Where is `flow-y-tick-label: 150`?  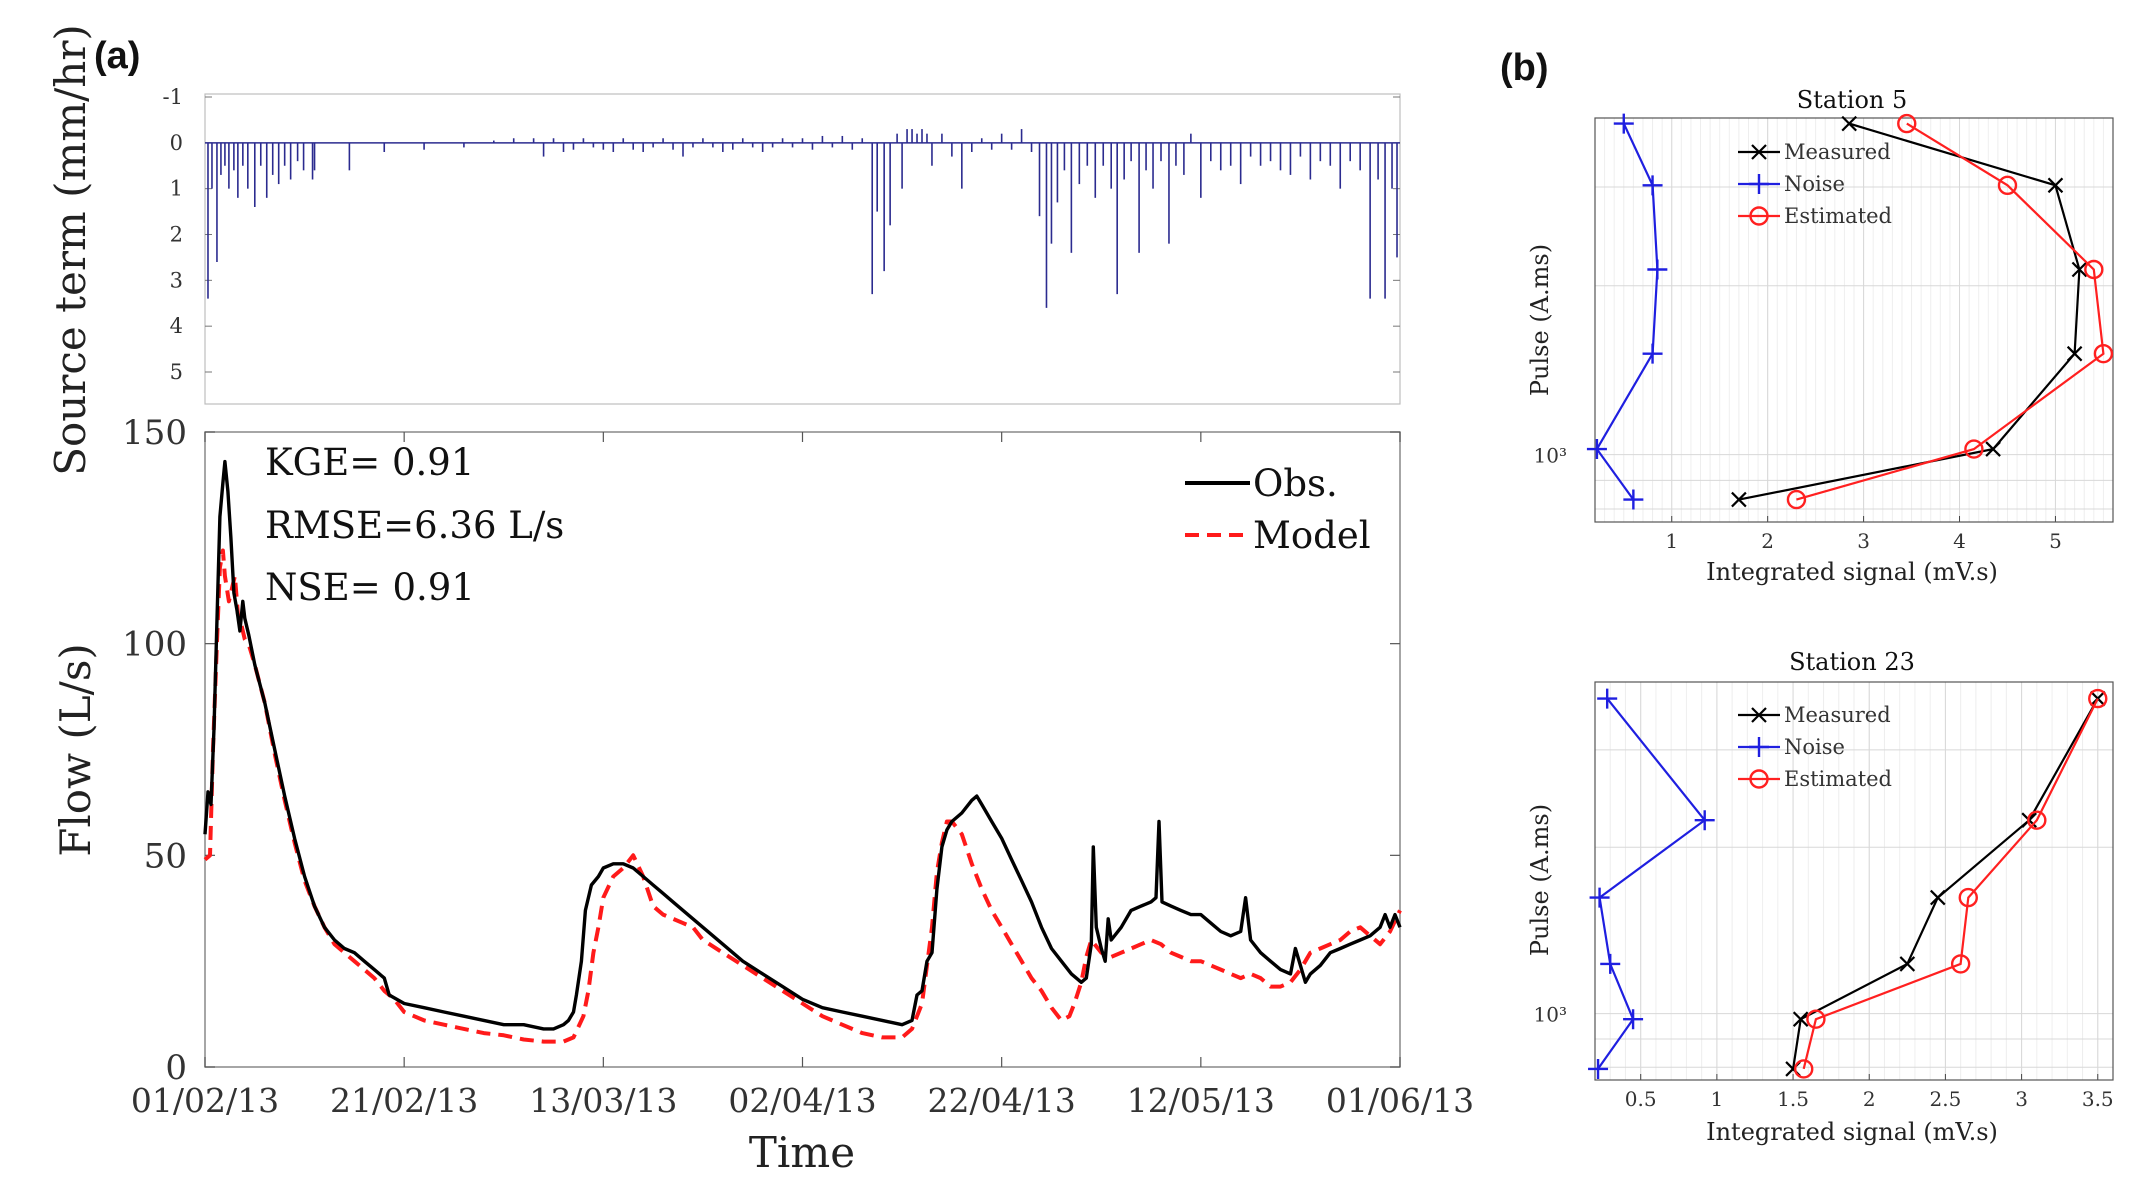 flow-y-tick-label: 150 is located at coordinates (154, 433).